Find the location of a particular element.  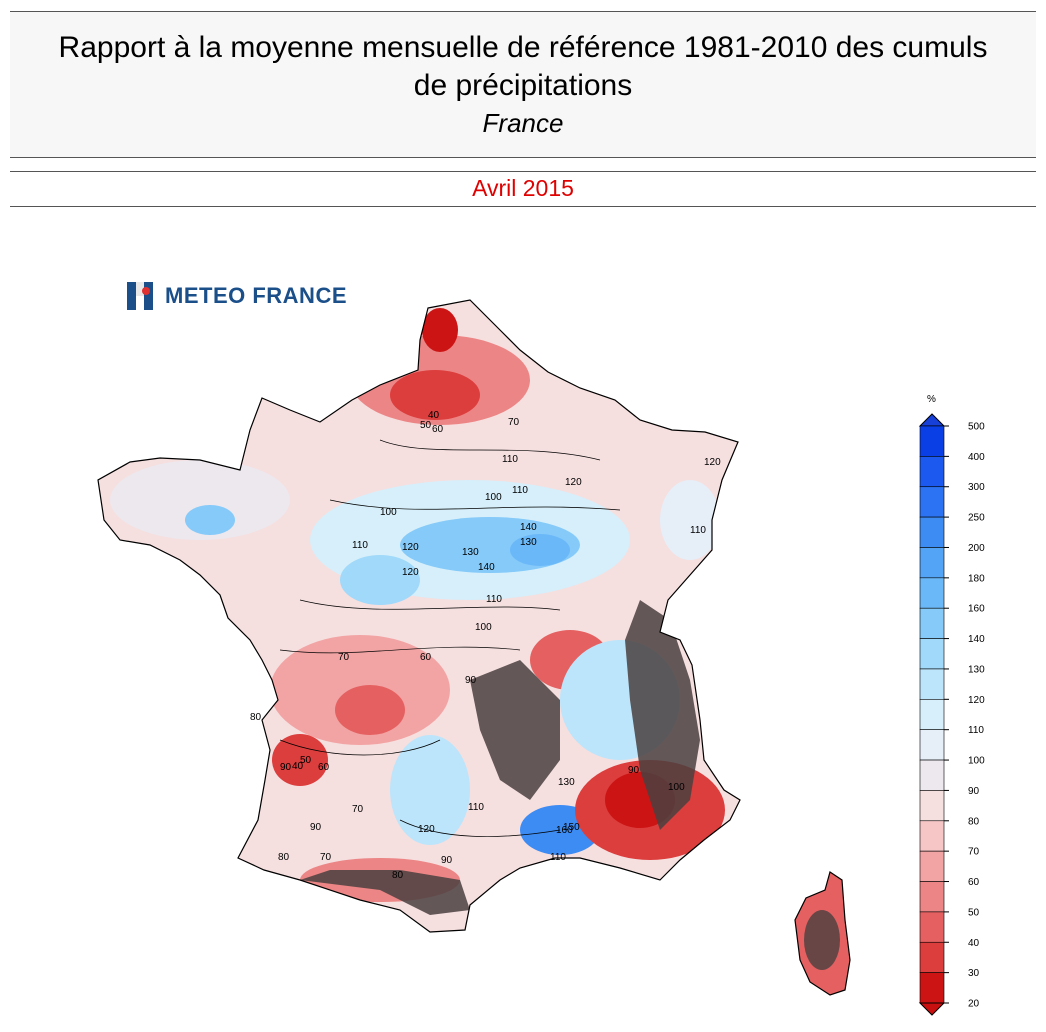

legend-tick-label: 110 is located at coordinates (976, 730).